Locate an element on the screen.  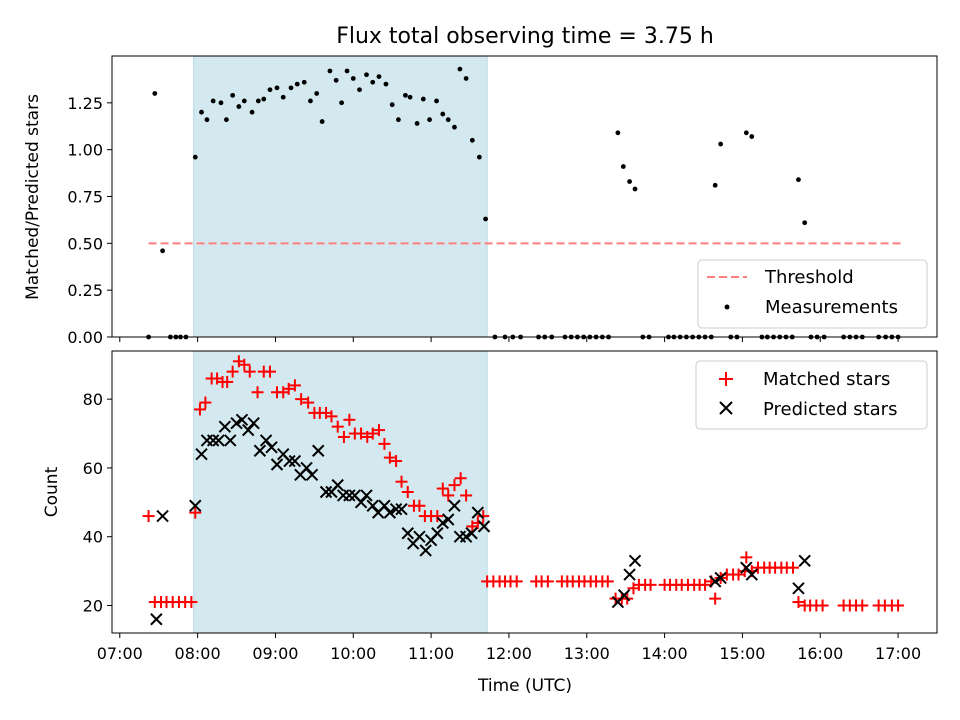
top-legend: Threshold Measurements is located at coordinates (812, 294).